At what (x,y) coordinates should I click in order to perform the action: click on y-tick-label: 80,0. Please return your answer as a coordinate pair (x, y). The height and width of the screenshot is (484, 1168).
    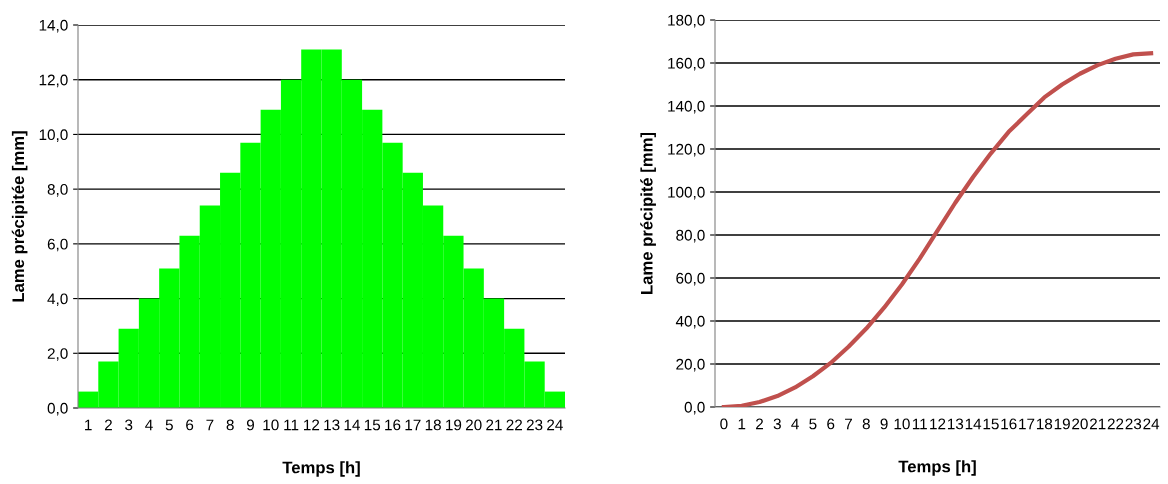
    Looking at the image, I should click on (690, 236).